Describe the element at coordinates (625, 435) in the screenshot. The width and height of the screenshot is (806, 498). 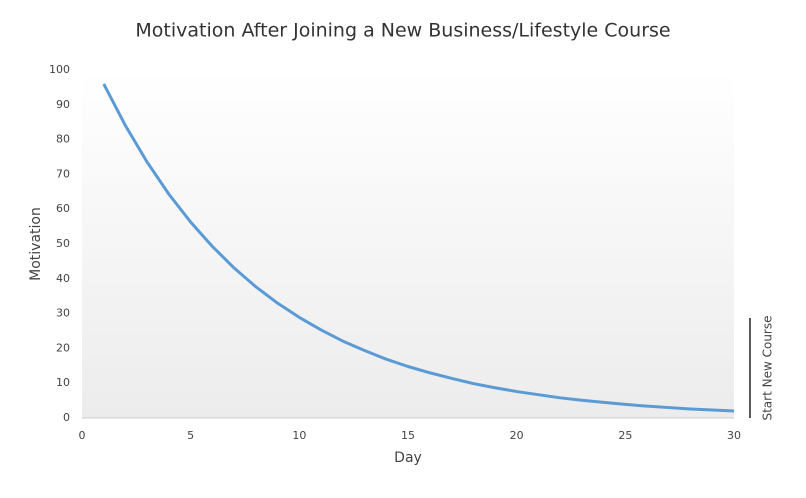
I see `x-tick-label: 25` at that location.